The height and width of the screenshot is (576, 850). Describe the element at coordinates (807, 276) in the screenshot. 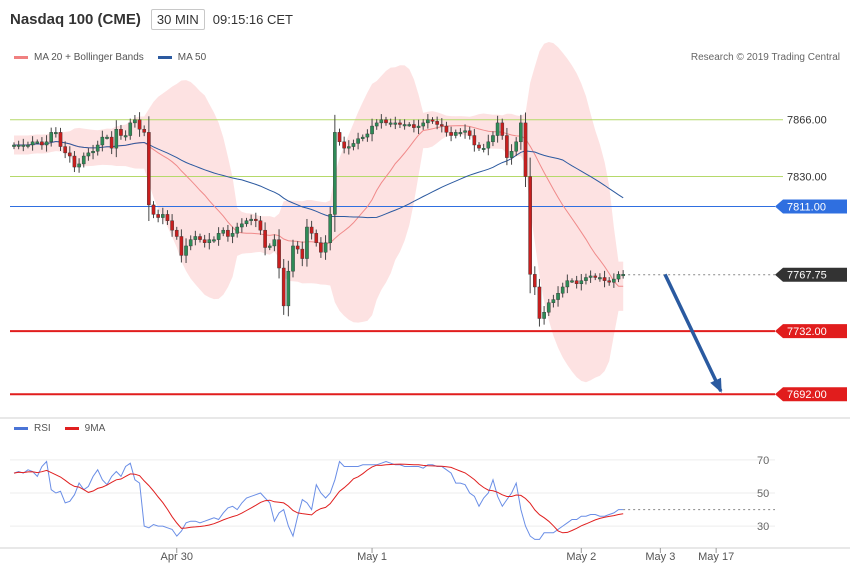

I see `price-label-7767-75: 7767.75` at that location.